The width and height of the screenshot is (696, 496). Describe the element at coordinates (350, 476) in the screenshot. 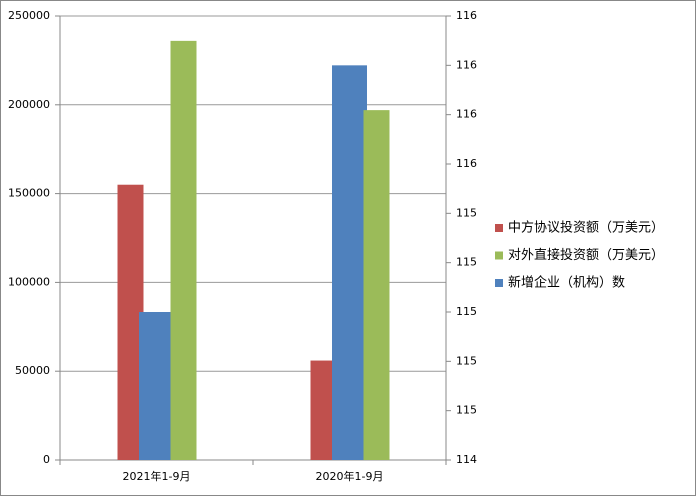

I see `x-tick-label: 2020年1-9月` at that location.